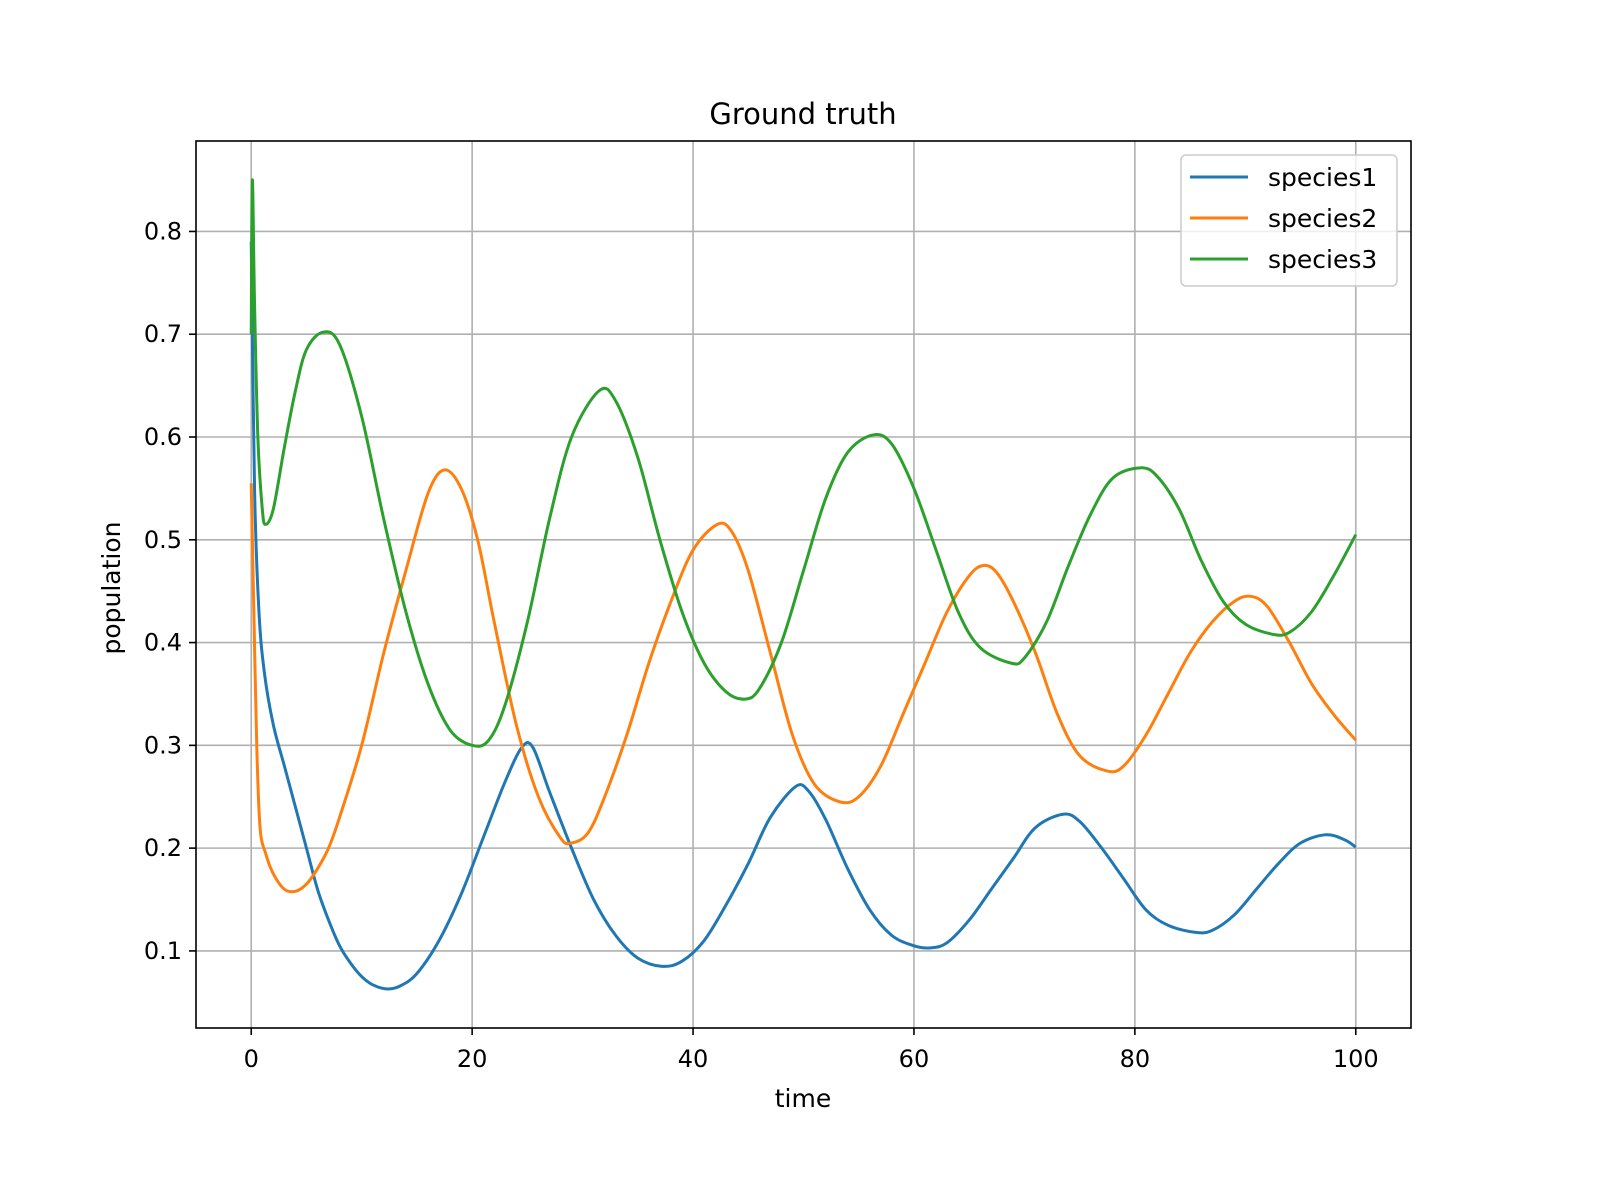 The height and width of the screenshot is (1200, 1600). What do you see at coordinates (802, 114) in the screenshot?
I see `chart-title: Ground truth` at bounding box center [802, 114].